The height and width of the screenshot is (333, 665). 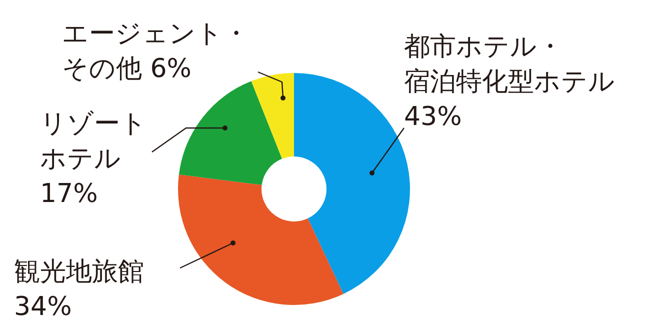 What do you see at coordinates (43, 307) in the screenshot?
I see `data-label: 34%` at bounding box center [43, 307].